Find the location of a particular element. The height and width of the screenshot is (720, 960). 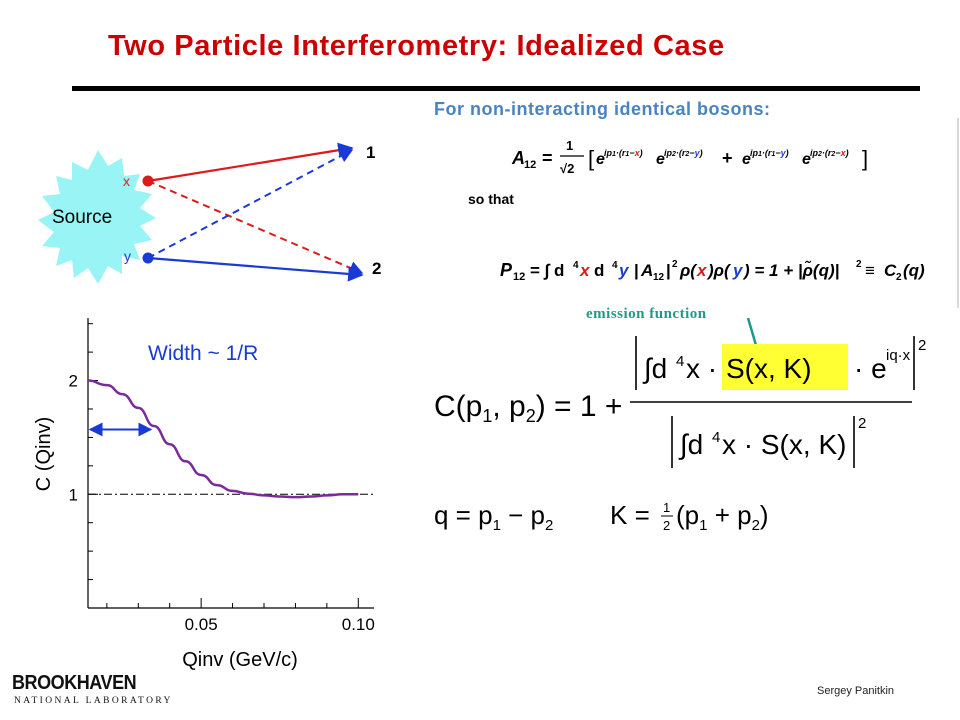

svg-text: x · is located at coordinates (701, 368).